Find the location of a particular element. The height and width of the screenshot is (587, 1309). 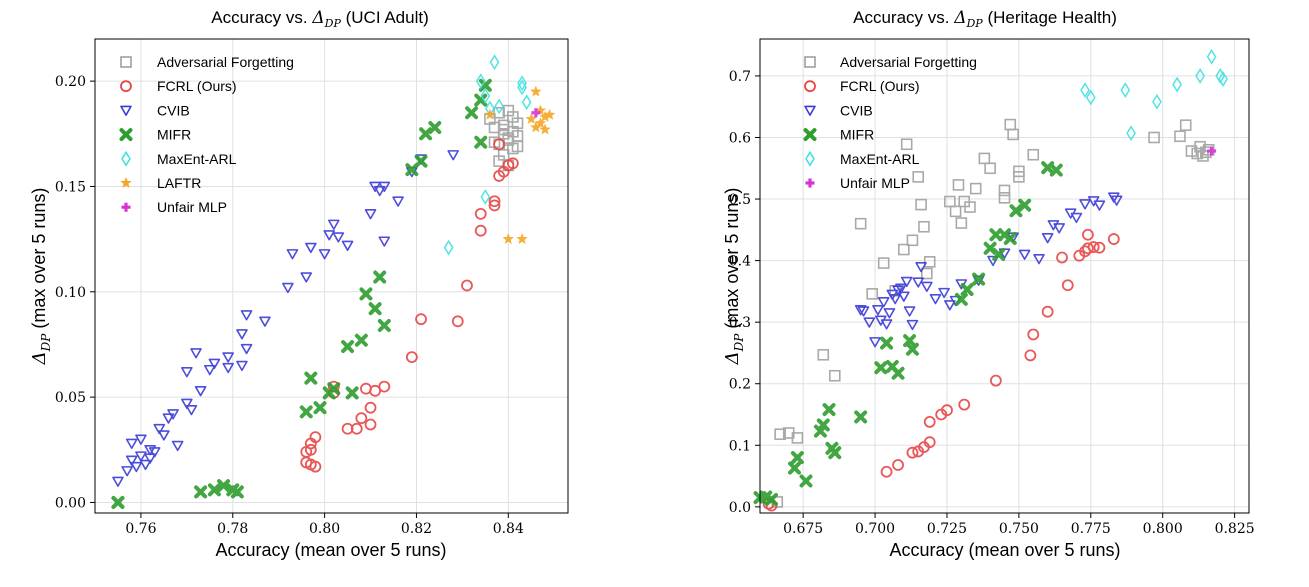

x-tick-label: 0.725 is located at coordinates (947, 529).